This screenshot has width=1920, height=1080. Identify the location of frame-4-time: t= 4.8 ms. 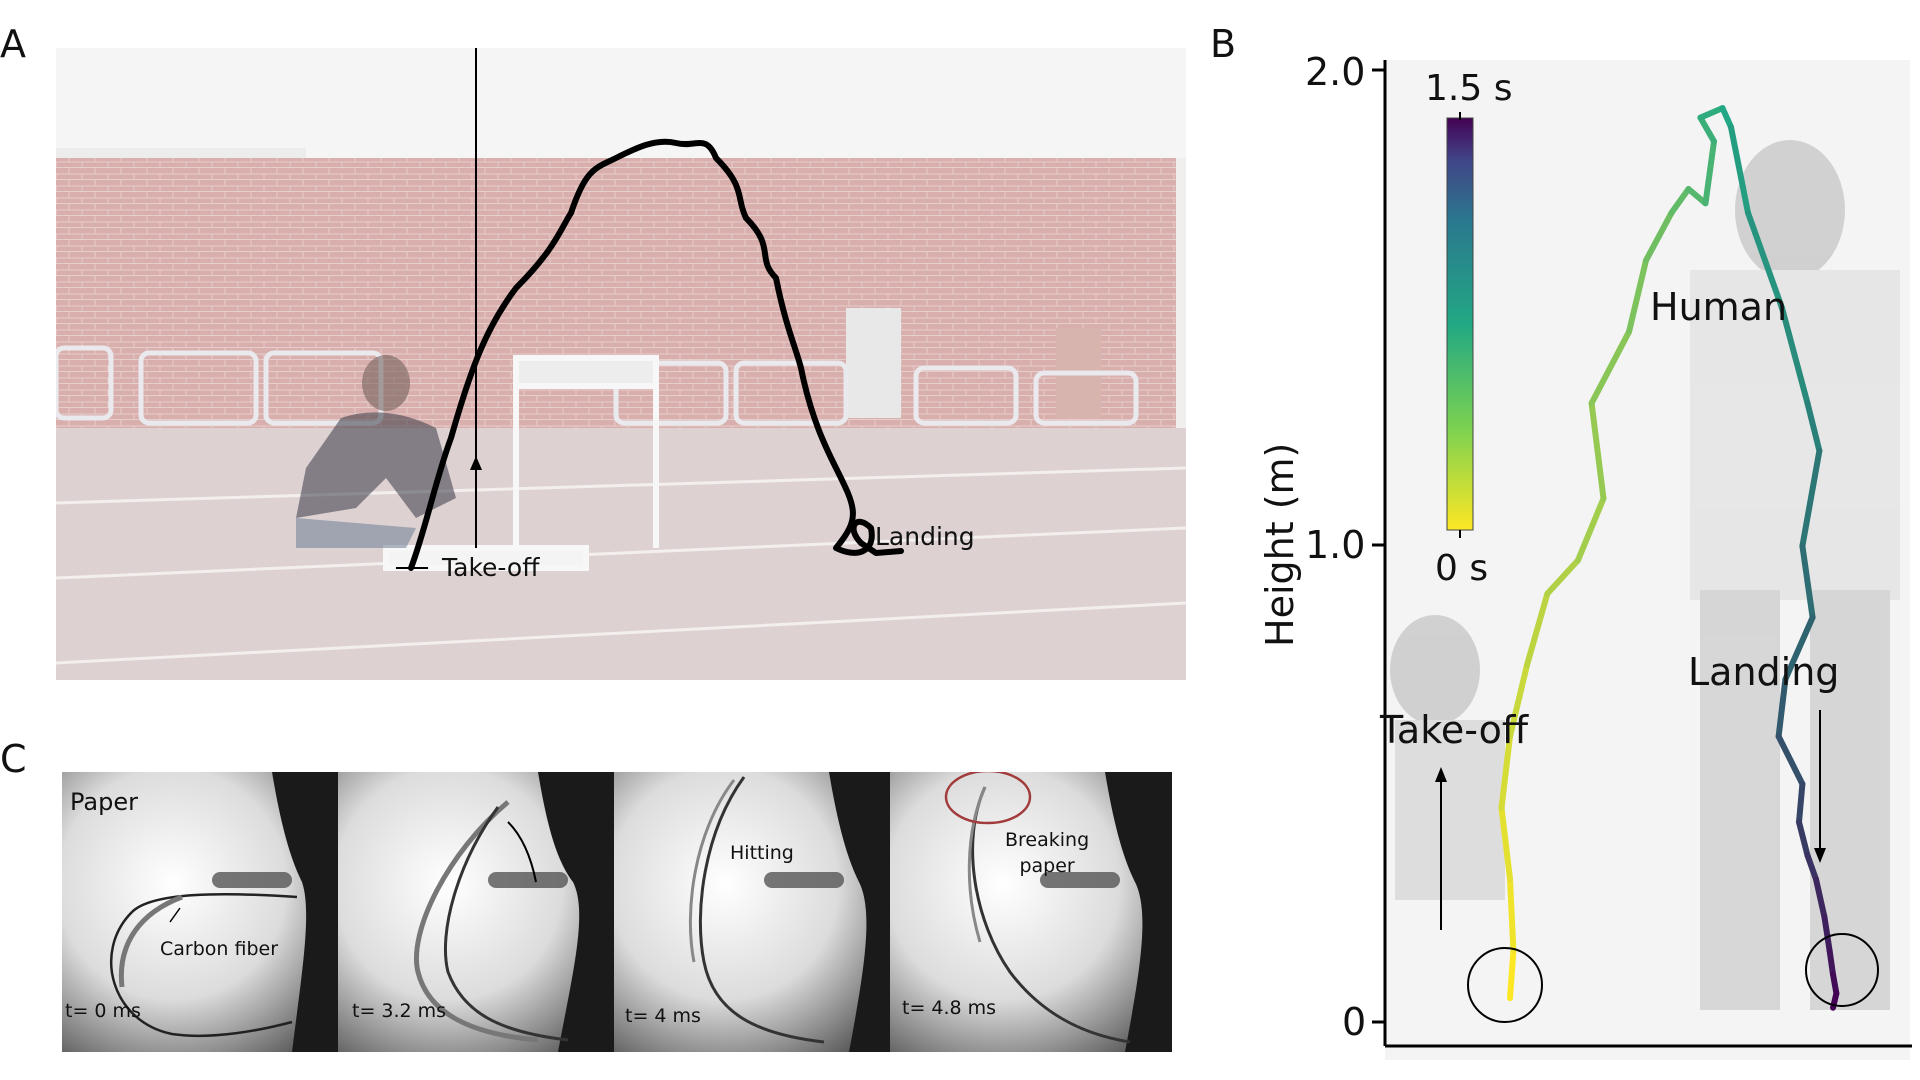
(949, 1008).